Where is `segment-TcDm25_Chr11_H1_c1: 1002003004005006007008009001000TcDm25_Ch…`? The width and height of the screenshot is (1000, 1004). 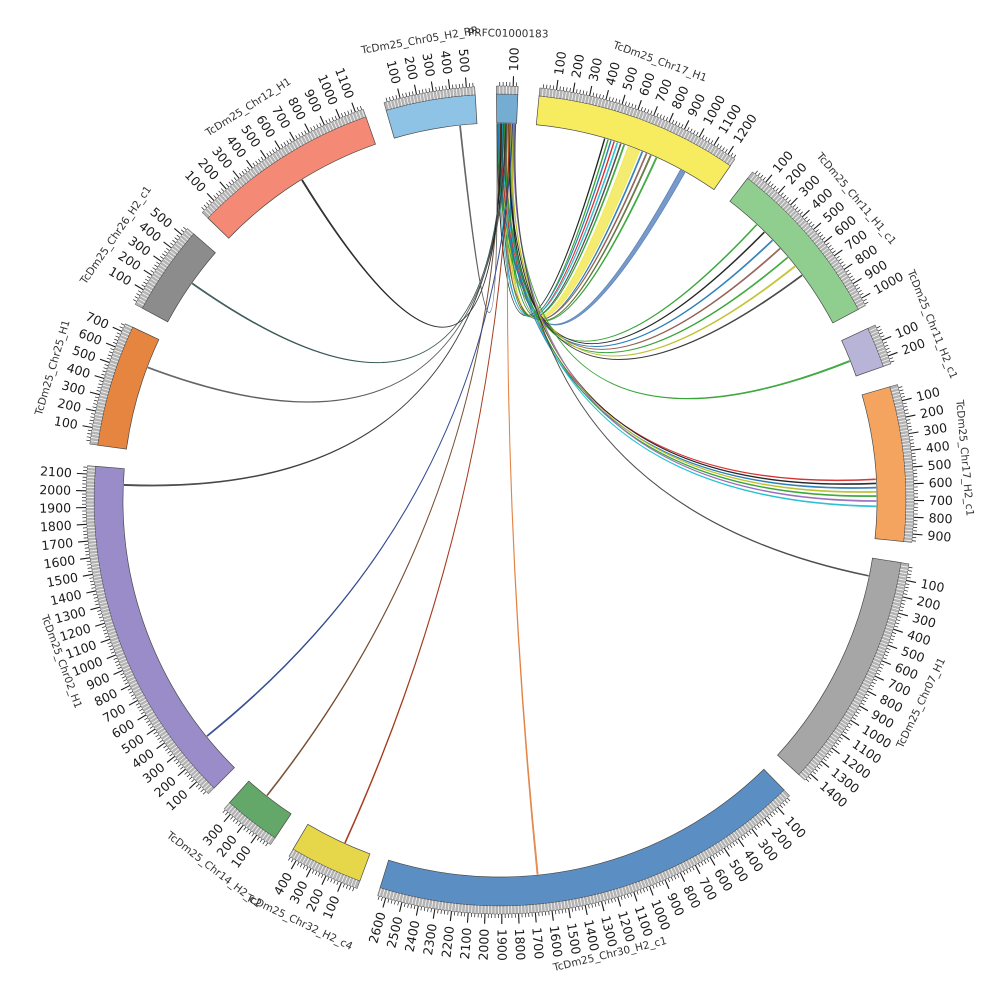
segment-TcDm25_Chr11_H1_c1: 1002003004005006007008009001000TcDm25_Ch… is located at coordinates (818, 235).